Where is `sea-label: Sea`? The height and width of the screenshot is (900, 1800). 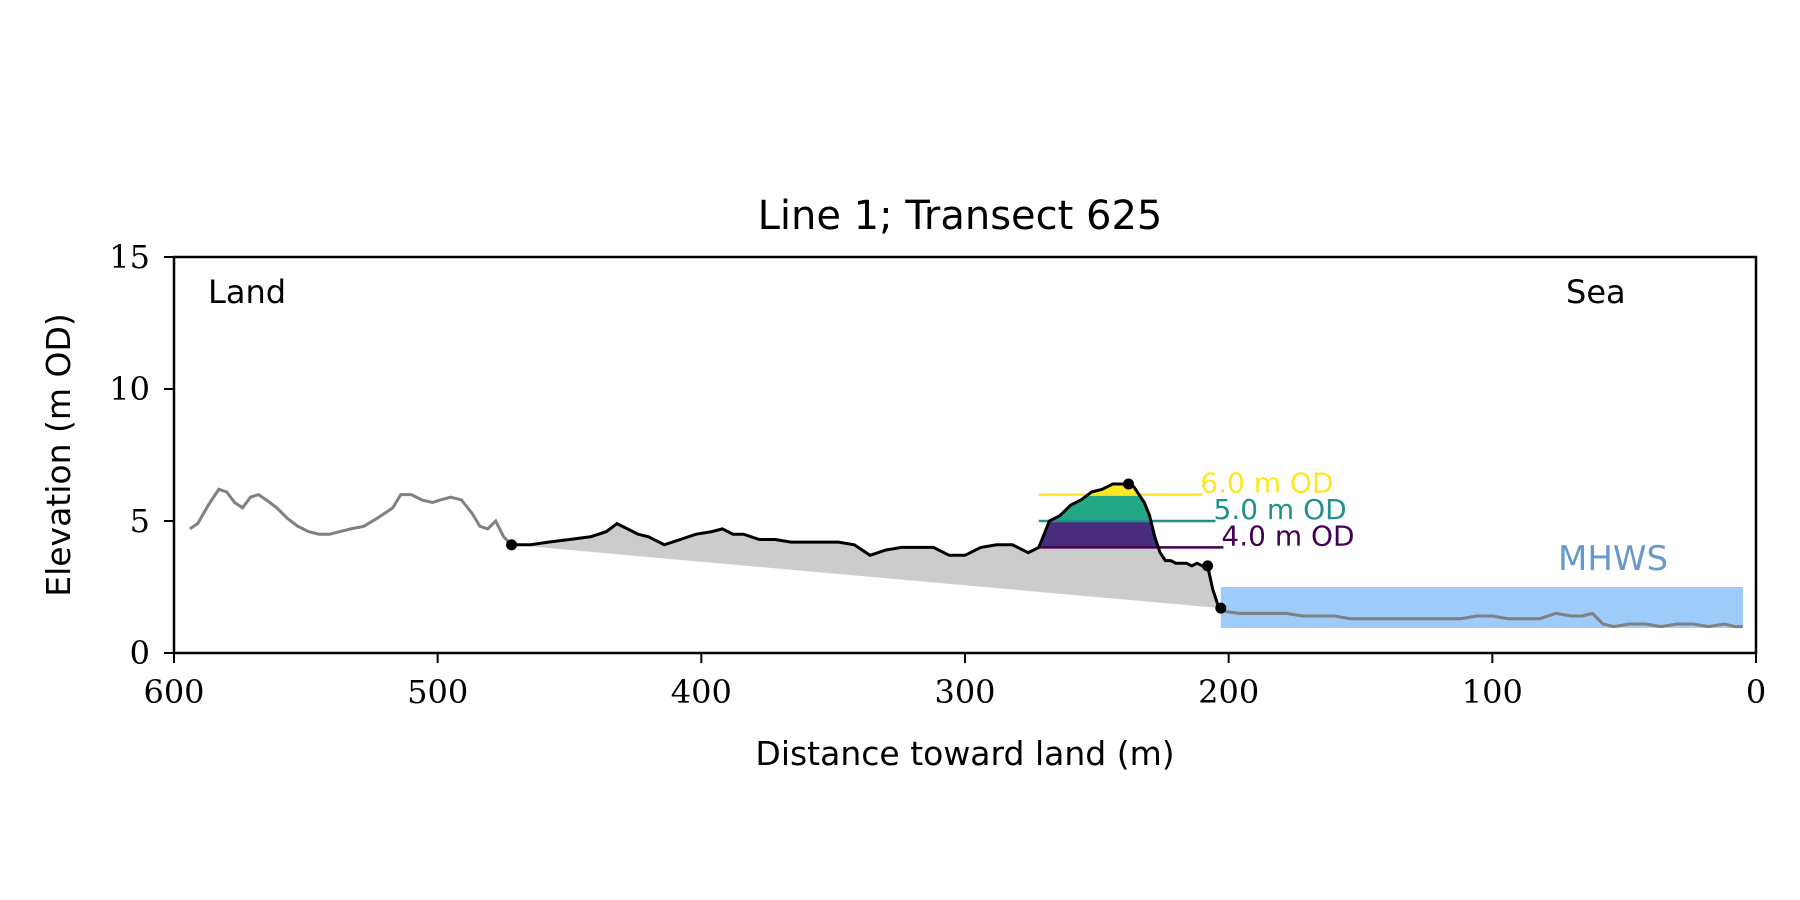
sea-label: Sea is located at coordinates (1596, 292).